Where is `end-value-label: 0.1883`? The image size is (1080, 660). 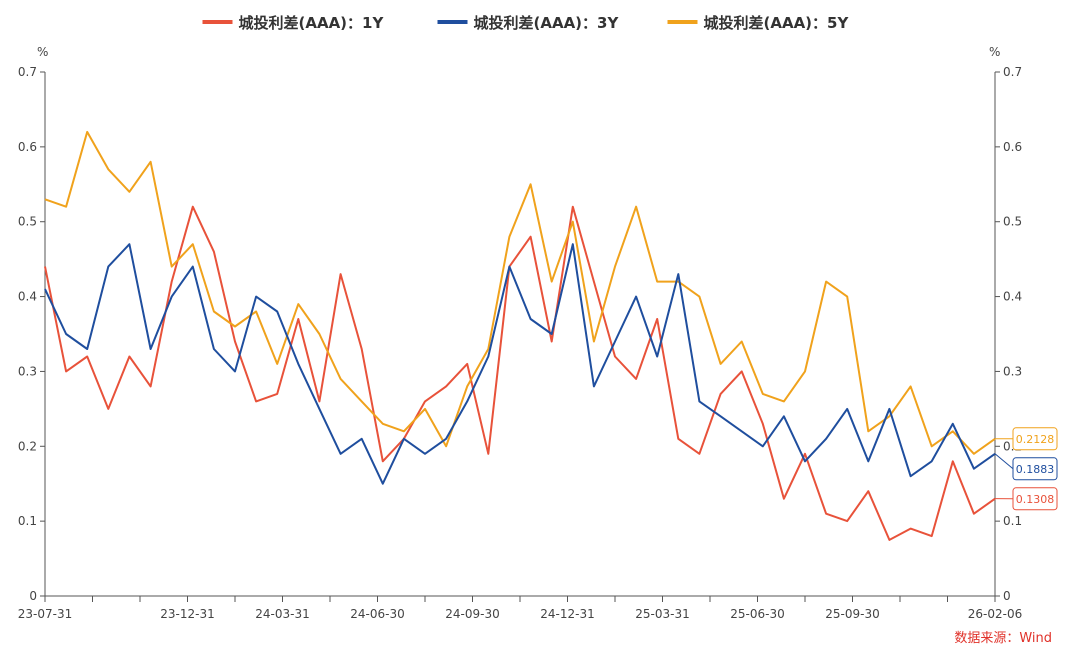 end-value-label: 0.1883 is located at coordinates (1035, 469).